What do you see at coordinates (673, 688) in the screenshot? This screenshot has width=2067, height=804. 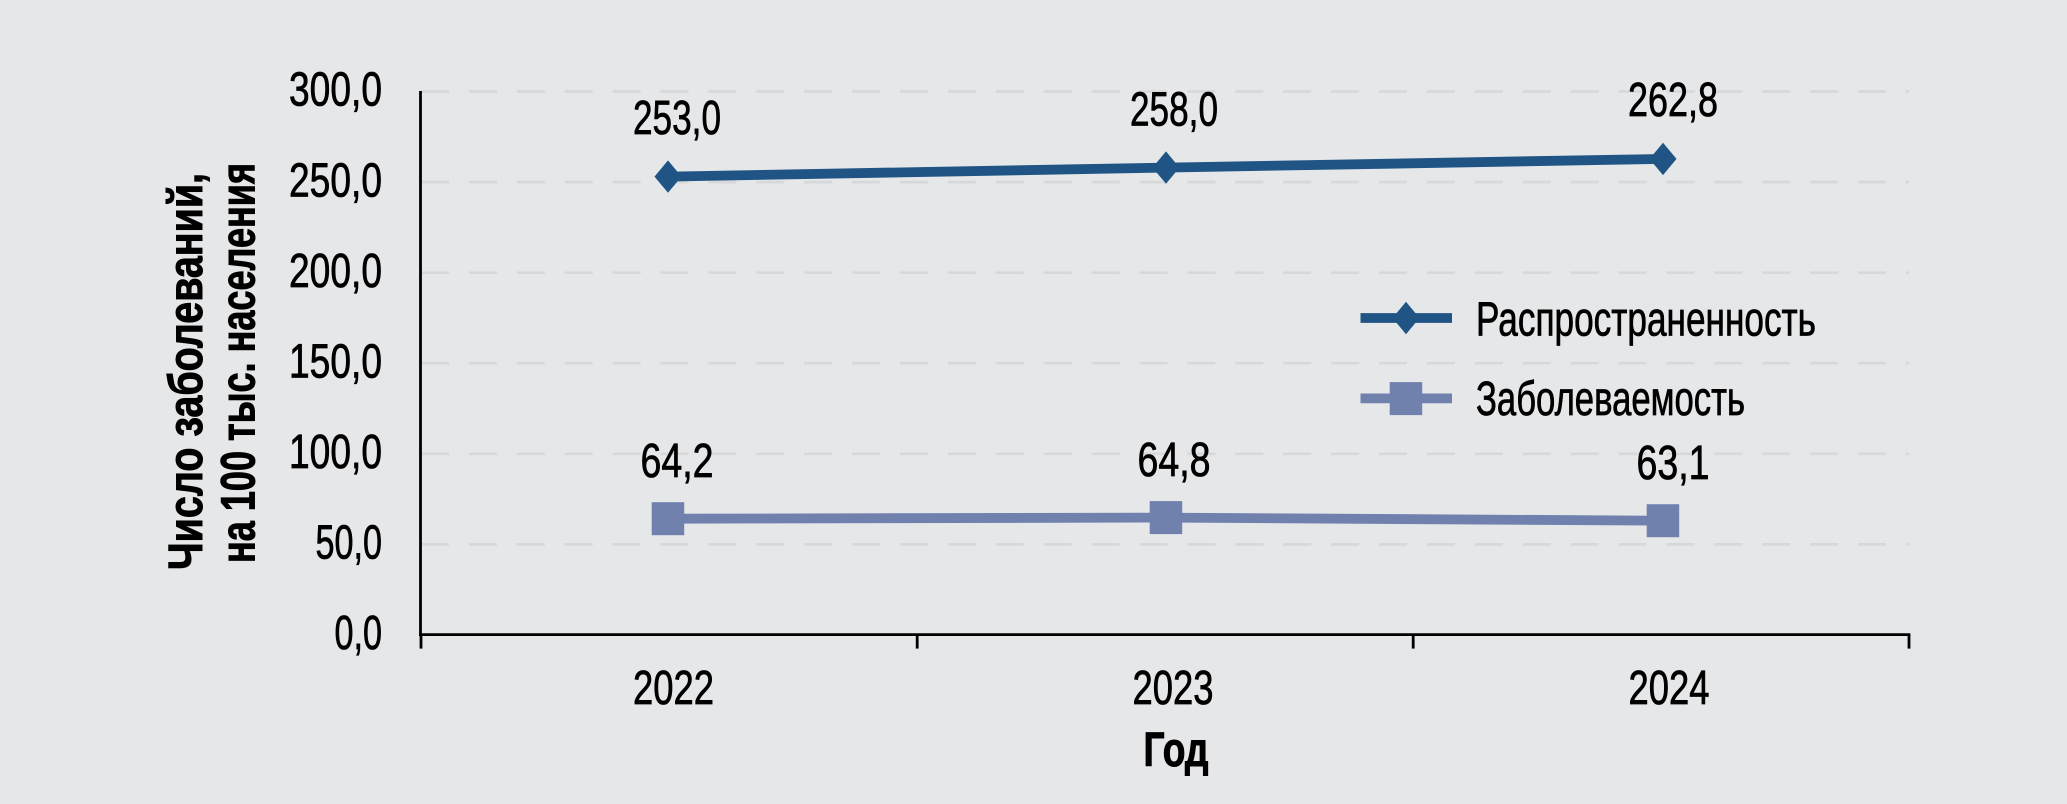 I see `svg-text: 2022` at bounding box center [673, 688].